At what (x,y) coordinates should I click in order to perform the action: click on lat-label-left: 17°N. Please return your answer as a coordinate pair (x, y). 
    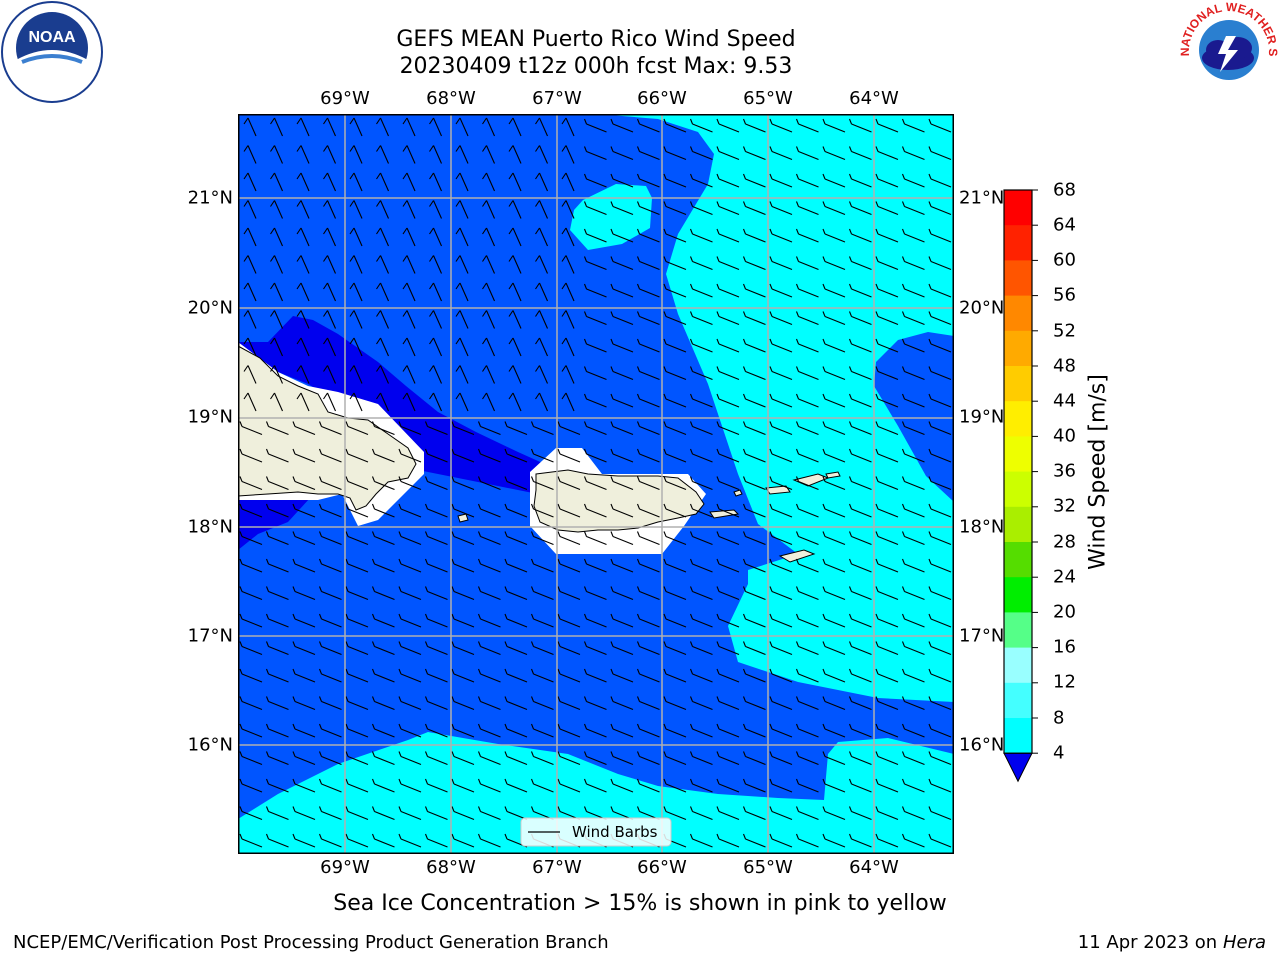
    Looking at the image, I should click on (210, 636).